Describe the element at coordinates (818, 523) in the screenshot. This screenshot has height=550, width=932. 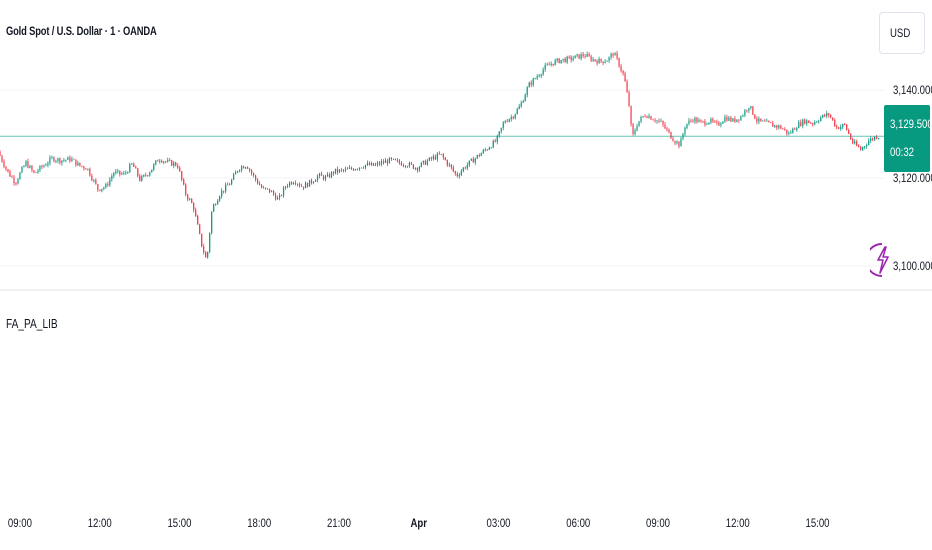
I see `time-tick-label: 15:00` at that location.